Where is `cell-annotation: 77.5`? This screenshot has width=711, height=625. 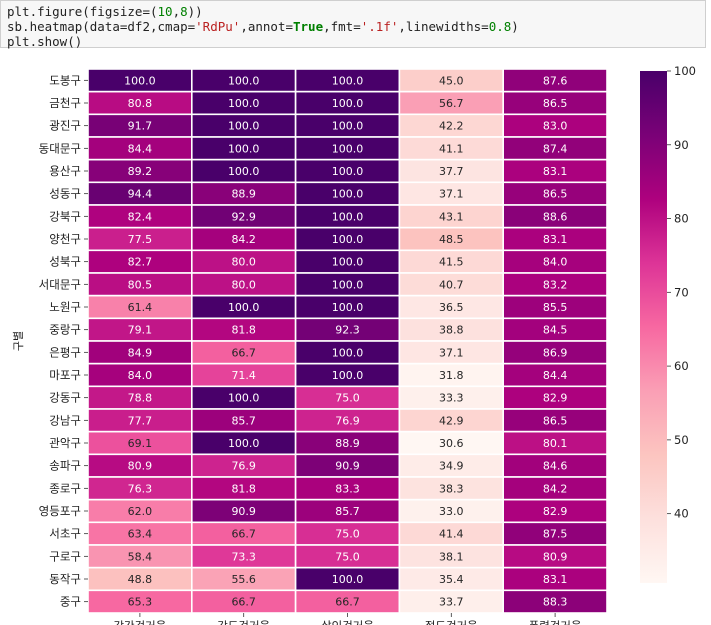
cell-annotation: 77.5 is located at coordinates (140, 239).